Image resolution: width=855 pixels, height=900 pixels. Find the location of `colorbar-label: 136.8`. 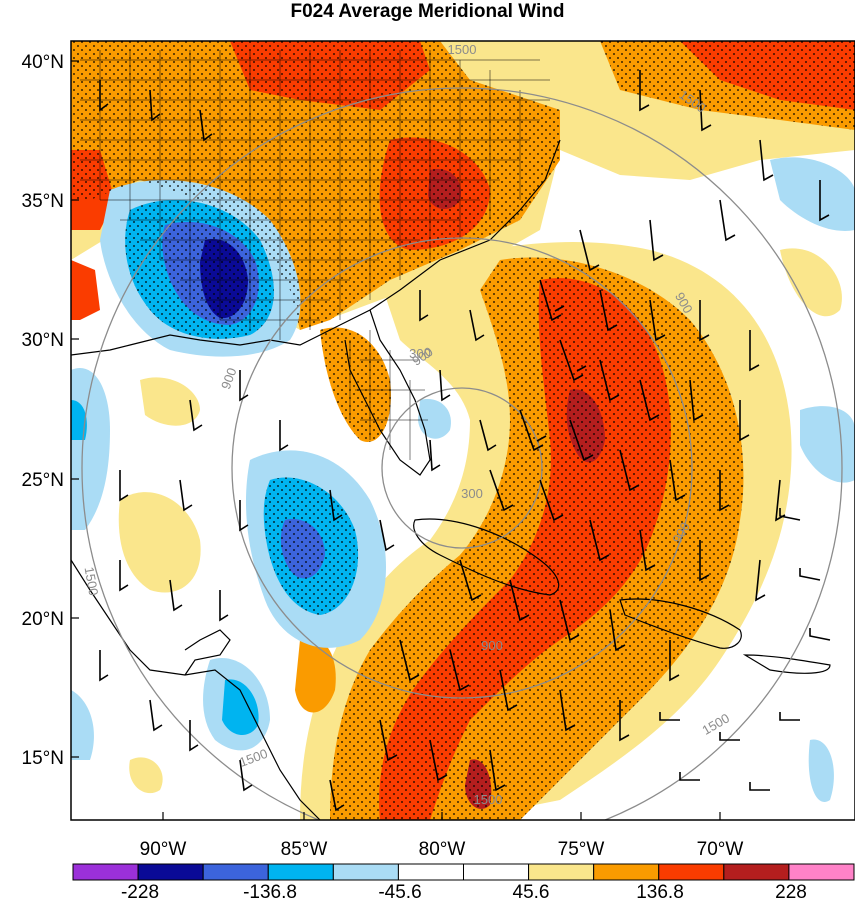

colorbar-label: 136.8 is located at coordinates (660, 891).